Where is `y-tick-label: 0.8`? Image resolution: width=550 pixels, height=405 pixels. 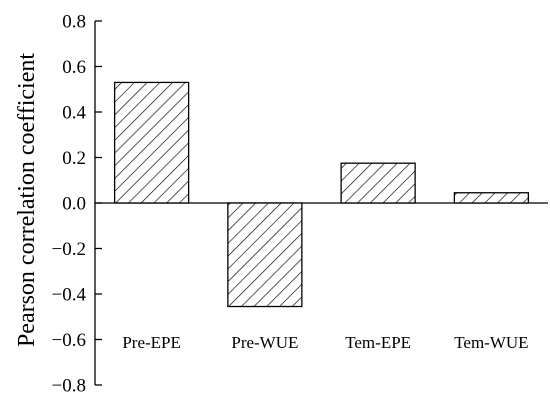
y-tick-label: 0.8 is located at coordinates (74, 22).